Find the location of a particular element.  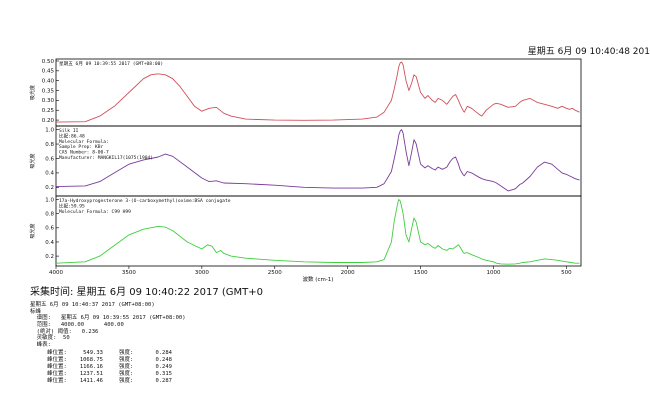

y-tick-label: 0.45 is located at coordinates (48, 72).